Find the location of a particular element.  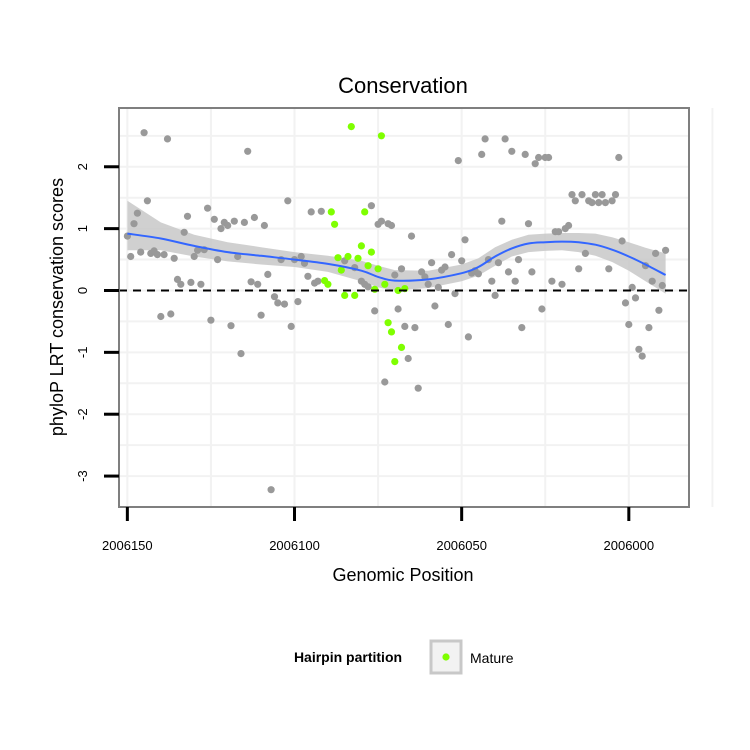

y-axis-label: phyloP LRT conservation scores is located at coordinates (57, 307).